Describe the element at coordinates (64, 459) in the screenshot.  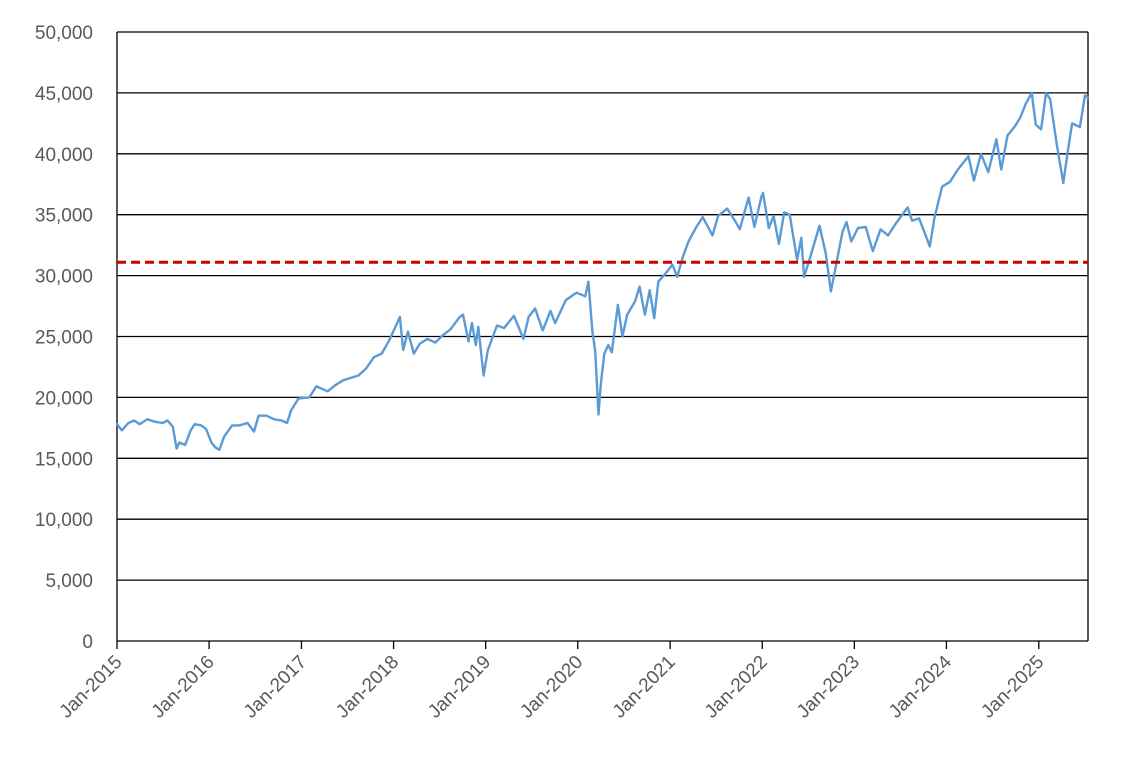
I see `y-tick-label: 15,000` at that location.